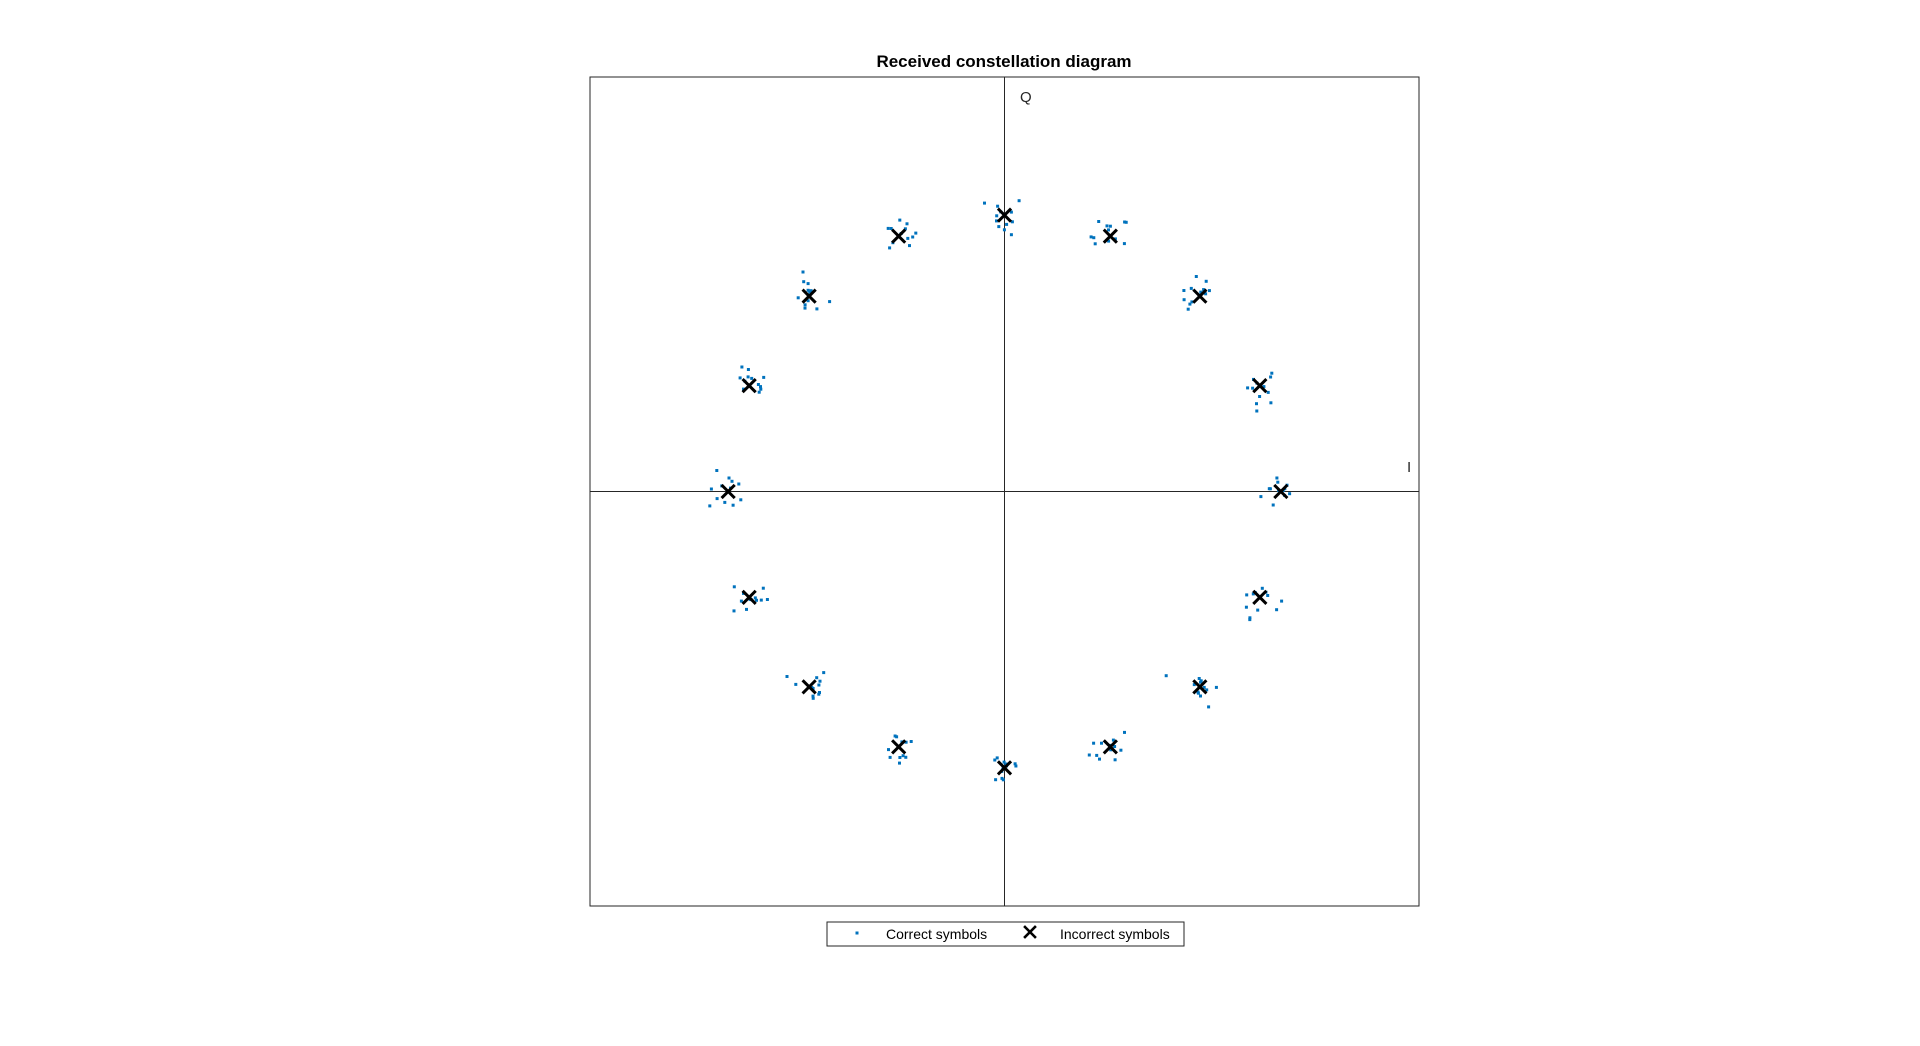 This screenshot has height=1046, width=1920. Describe the element at coordinates (1409, 467) in the screenshot. I see `i-axis-label: I` at that location.